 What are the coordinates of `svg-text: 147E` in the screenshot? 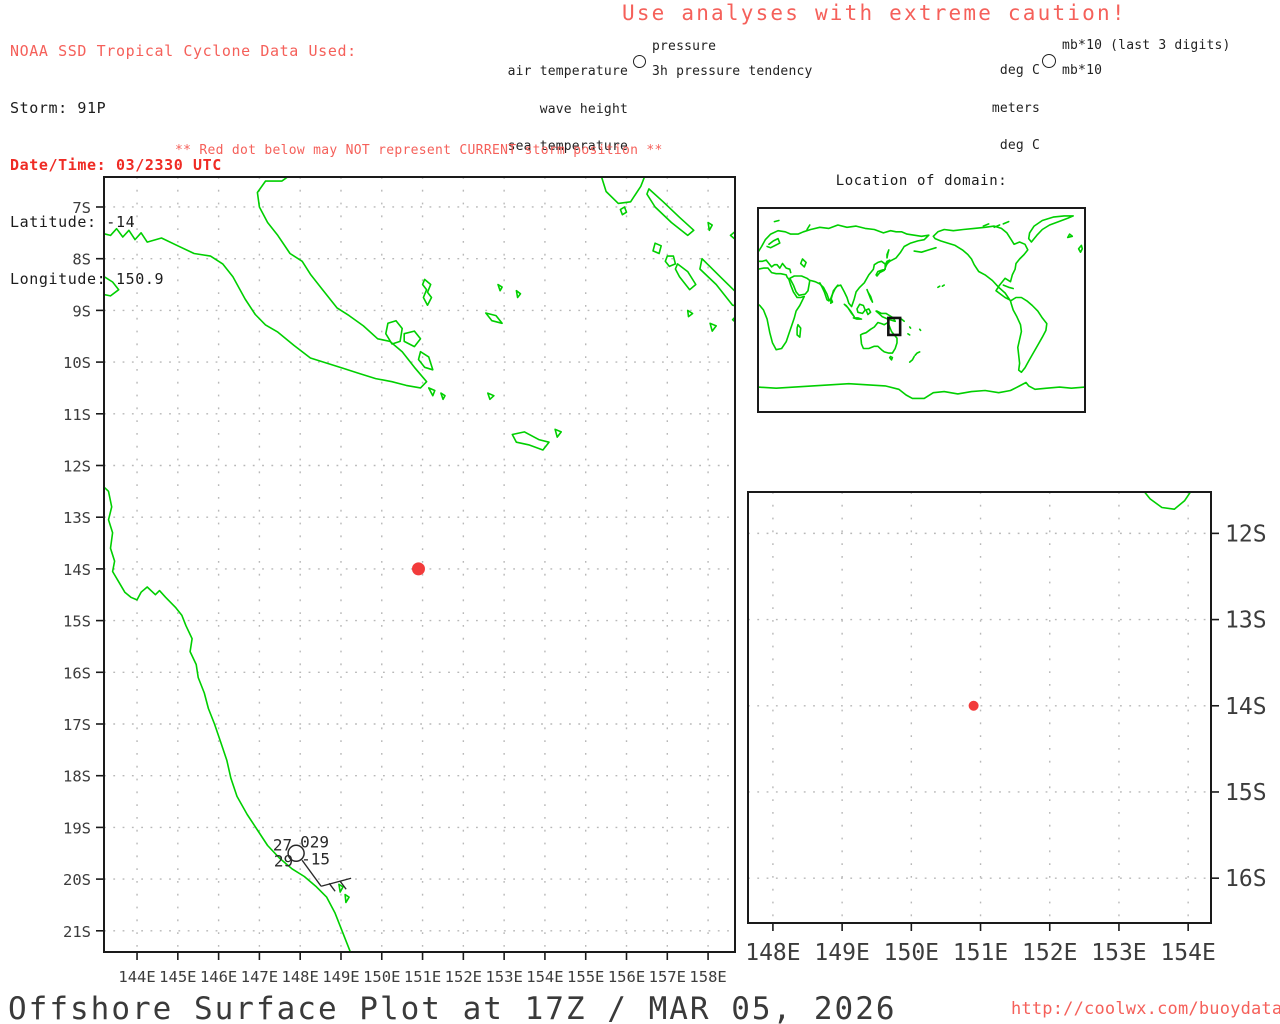 It's located at (259, 977).